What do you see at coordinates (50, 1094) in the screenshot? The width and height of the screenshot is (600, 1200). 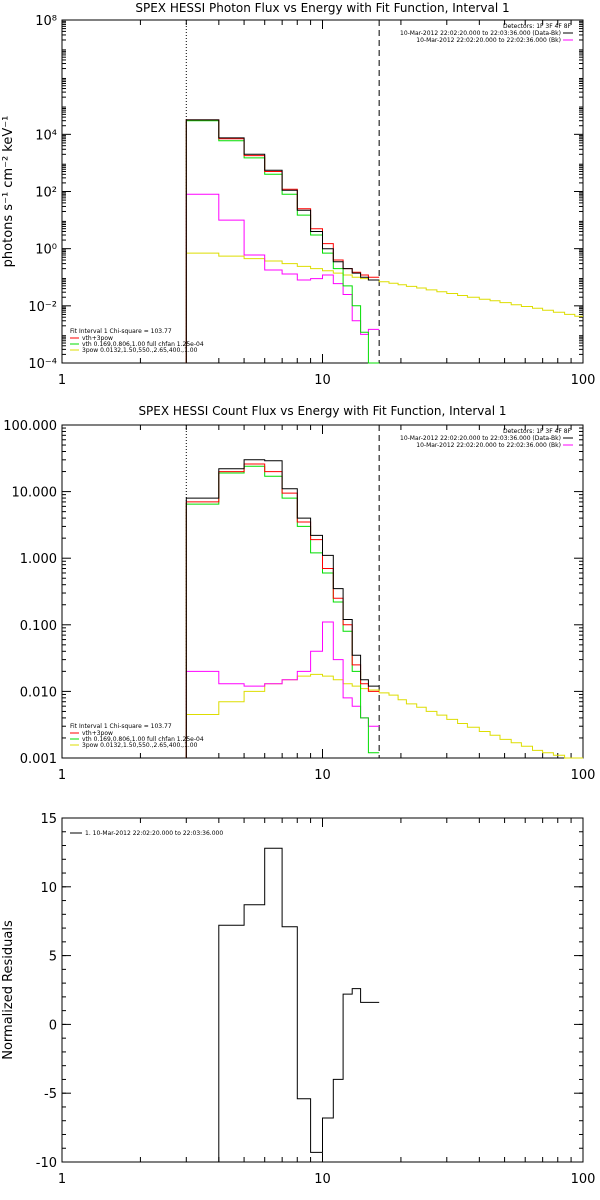 I see `y-tick-label: -5` at bounding box center [50, 1094].